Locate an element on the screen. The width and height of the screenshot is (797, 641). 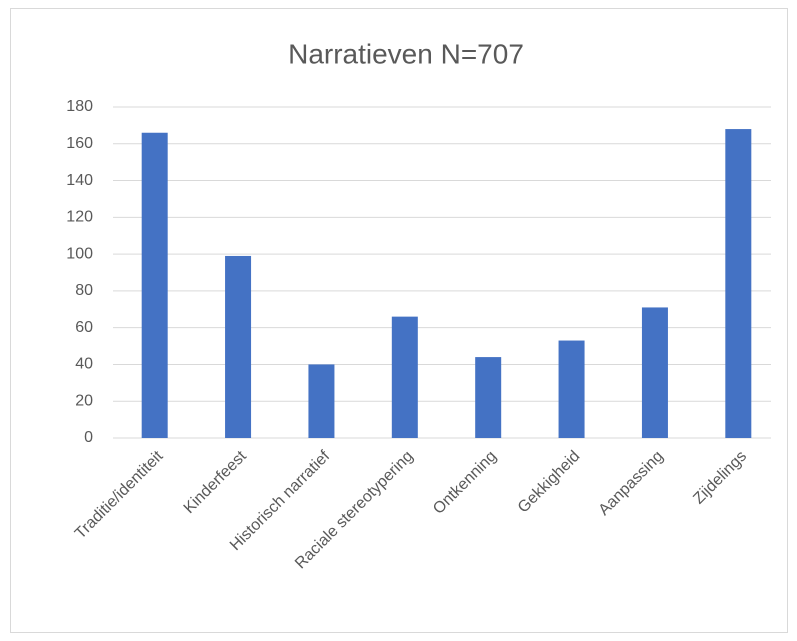
y-tick-label: 120 is located at coordinates (79, 217).